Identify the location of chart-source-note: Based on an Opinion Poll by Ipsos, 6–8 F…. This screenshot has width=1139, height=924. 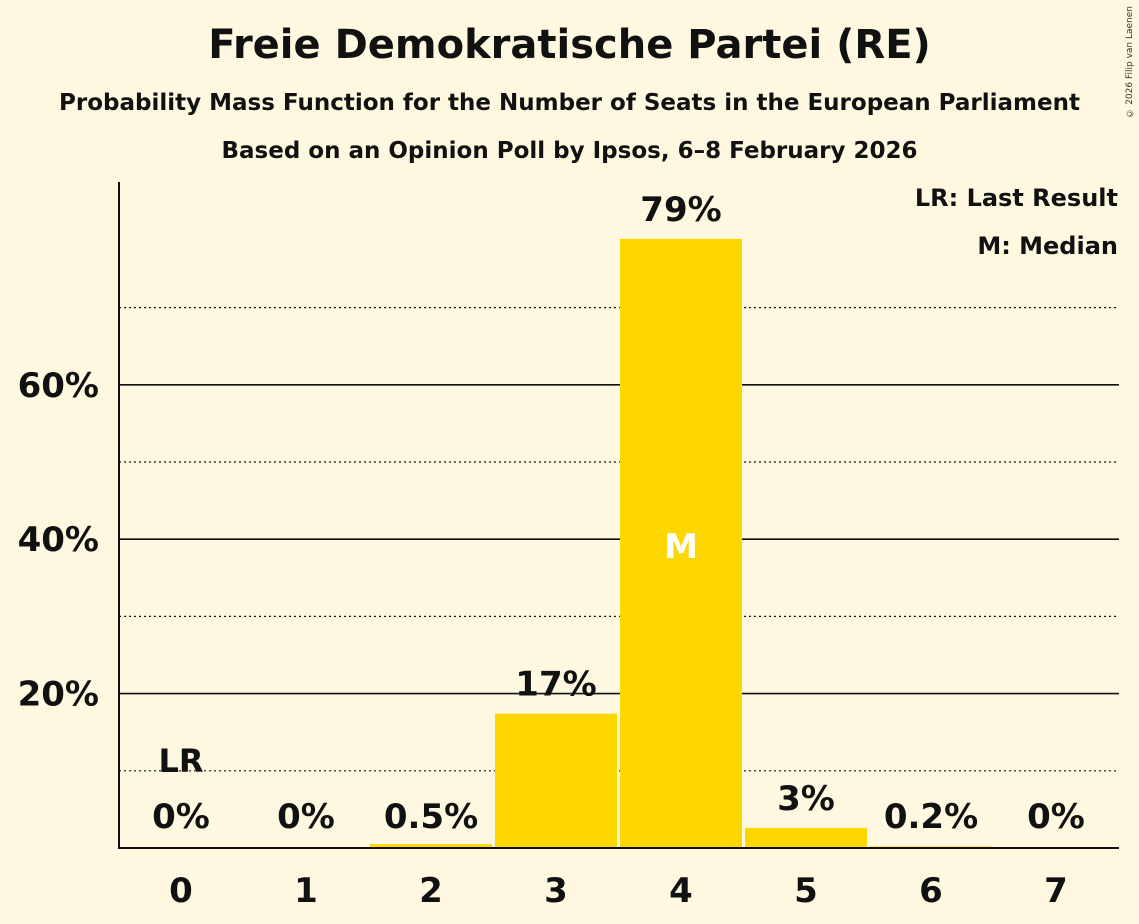
(569, 151).